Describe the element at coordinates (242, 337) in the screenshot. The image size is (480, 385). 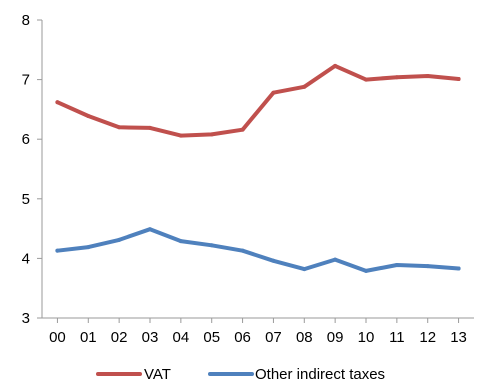
I see `x-tick-label: 06` at that location.